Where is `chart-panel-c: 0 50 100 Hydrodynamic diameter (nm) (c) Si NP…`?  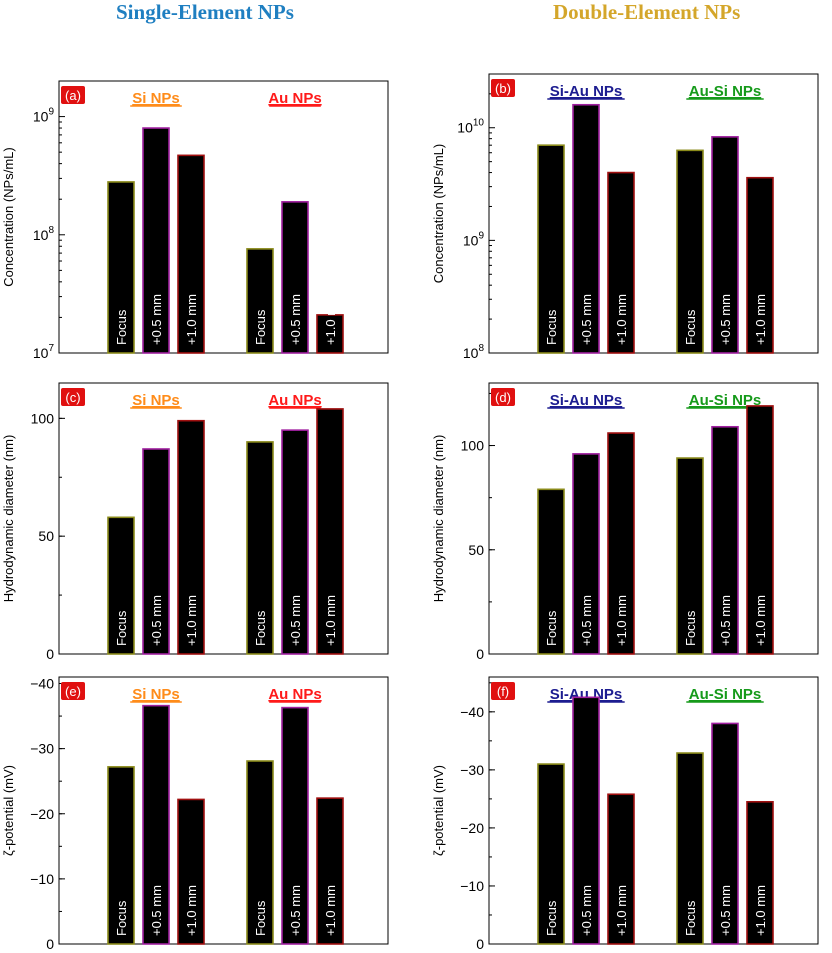
chart-panel-c: 0 50 100 Hydrodynamic diameter (nm) (c) Si NP… is located at coordinates (195, 522).